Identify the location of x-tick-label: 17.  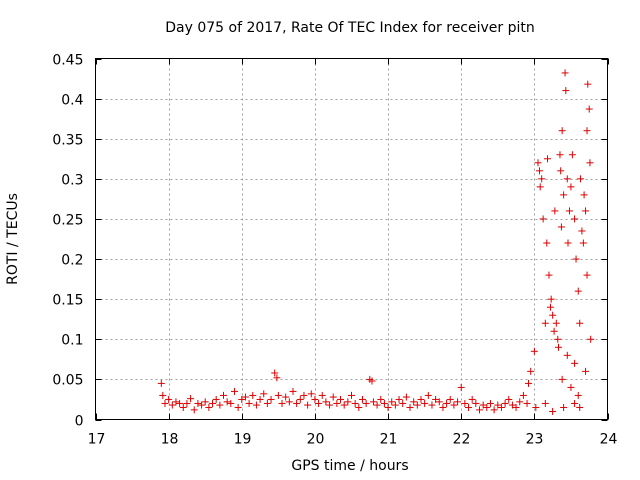
(97, 440).